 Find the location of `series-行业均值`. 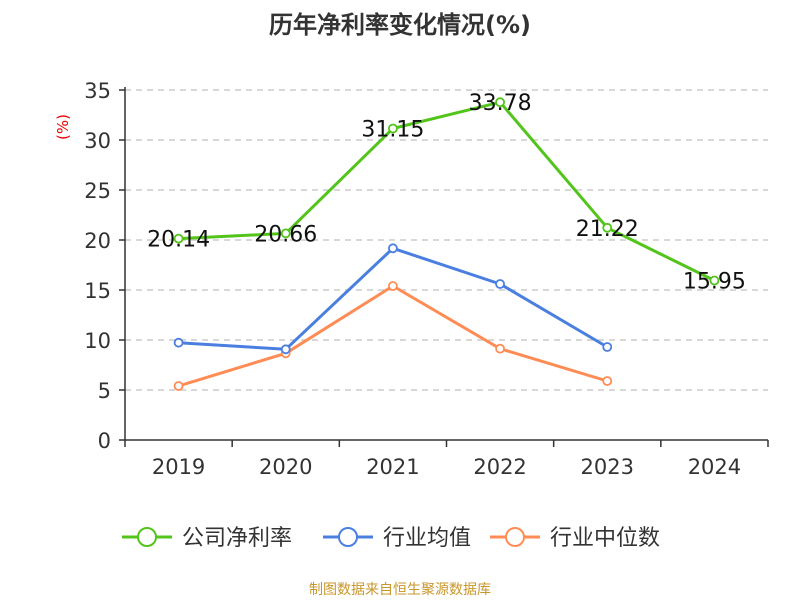

series-行业均值 is located at coordinates (393, 299).